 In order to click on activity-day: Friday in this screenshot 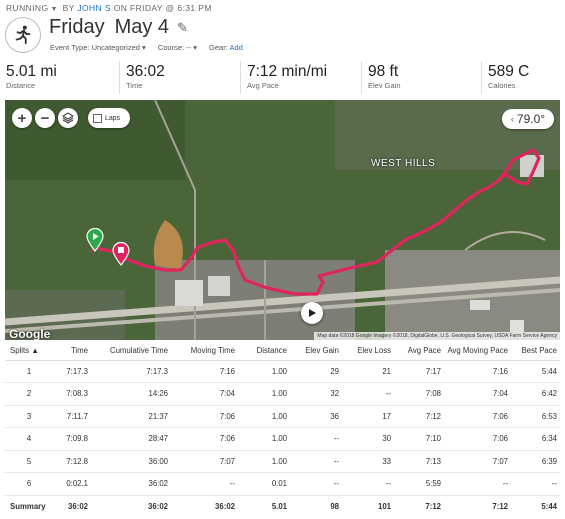, I will do `click(77, 27)`.